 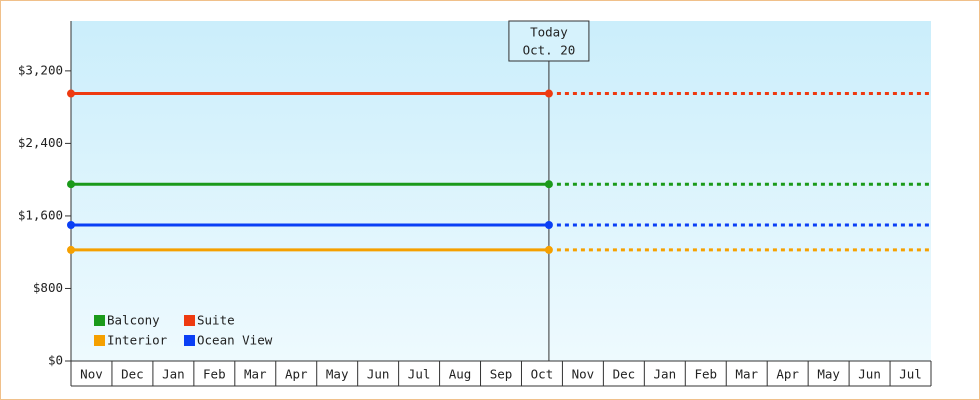 I want to click on y-tick-label: $3,200, so click(x=40, y=69).